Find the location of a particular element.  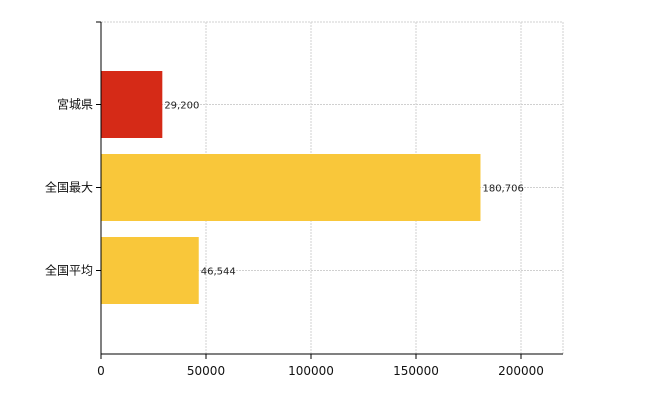

value-label: 180,706 is located at coordinates (502, 189).